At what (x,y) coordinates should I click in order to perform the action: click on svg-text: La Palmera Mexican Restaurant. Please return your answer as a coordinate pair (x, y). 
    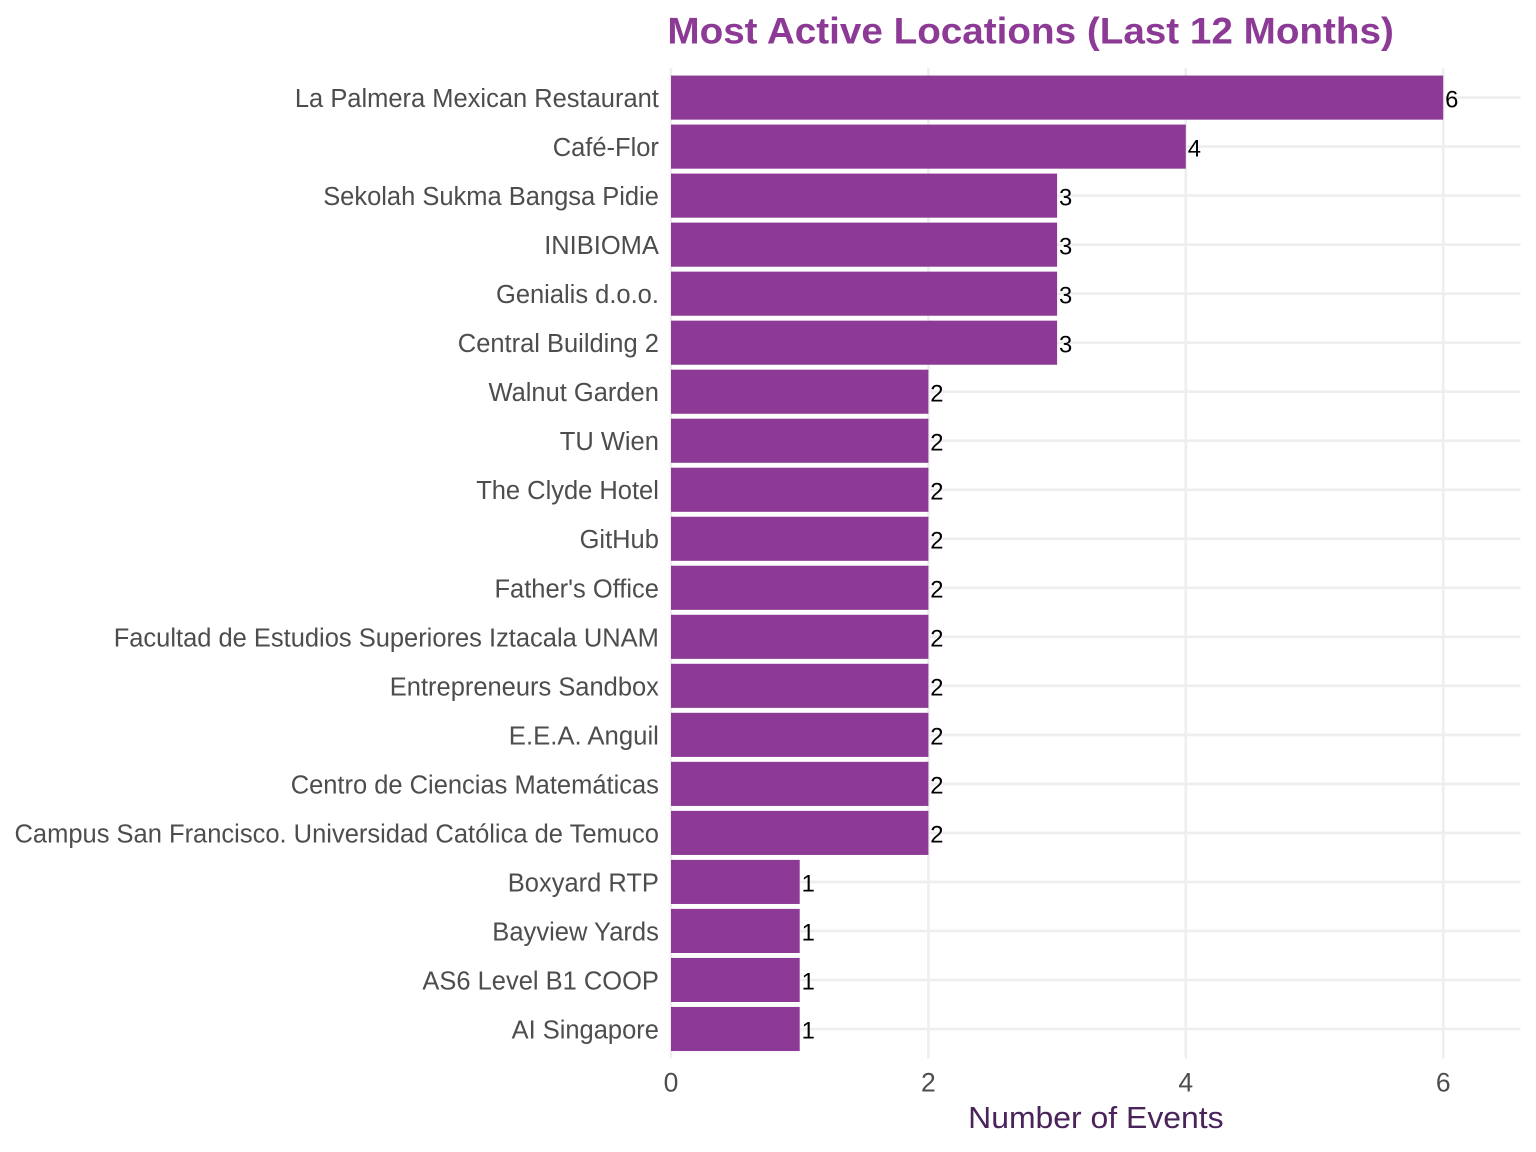
    Looking at the image, I should click on (477, 98).